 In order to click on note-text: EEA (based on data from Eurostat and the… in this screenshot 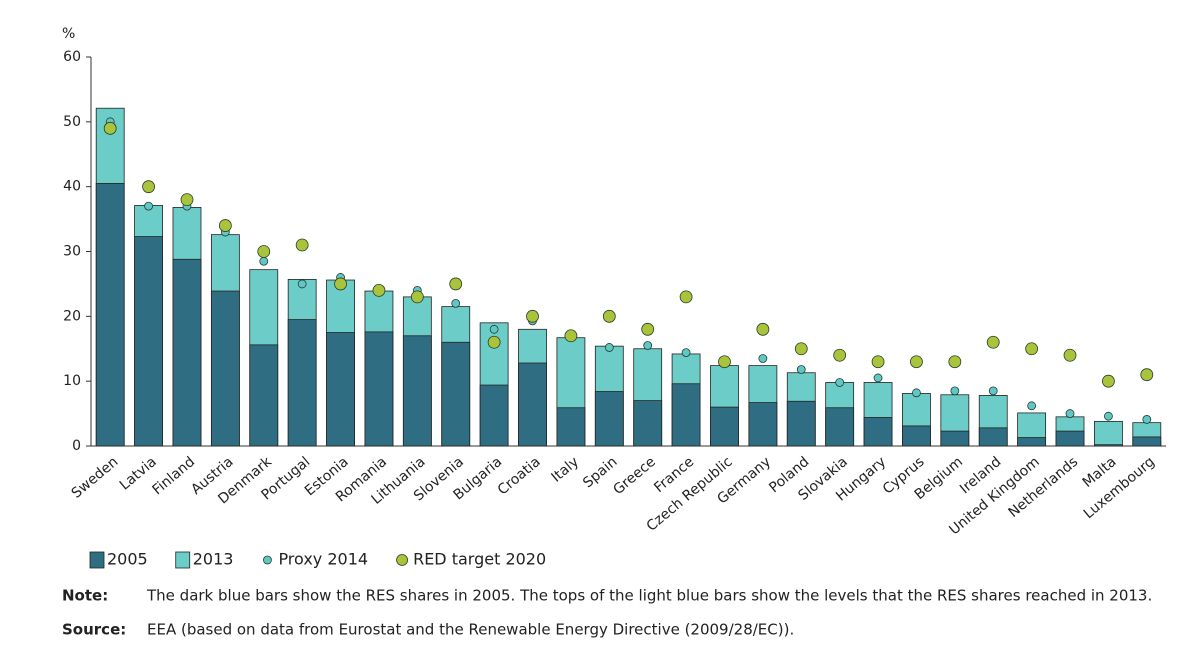, I will do `click(470, 630)`.